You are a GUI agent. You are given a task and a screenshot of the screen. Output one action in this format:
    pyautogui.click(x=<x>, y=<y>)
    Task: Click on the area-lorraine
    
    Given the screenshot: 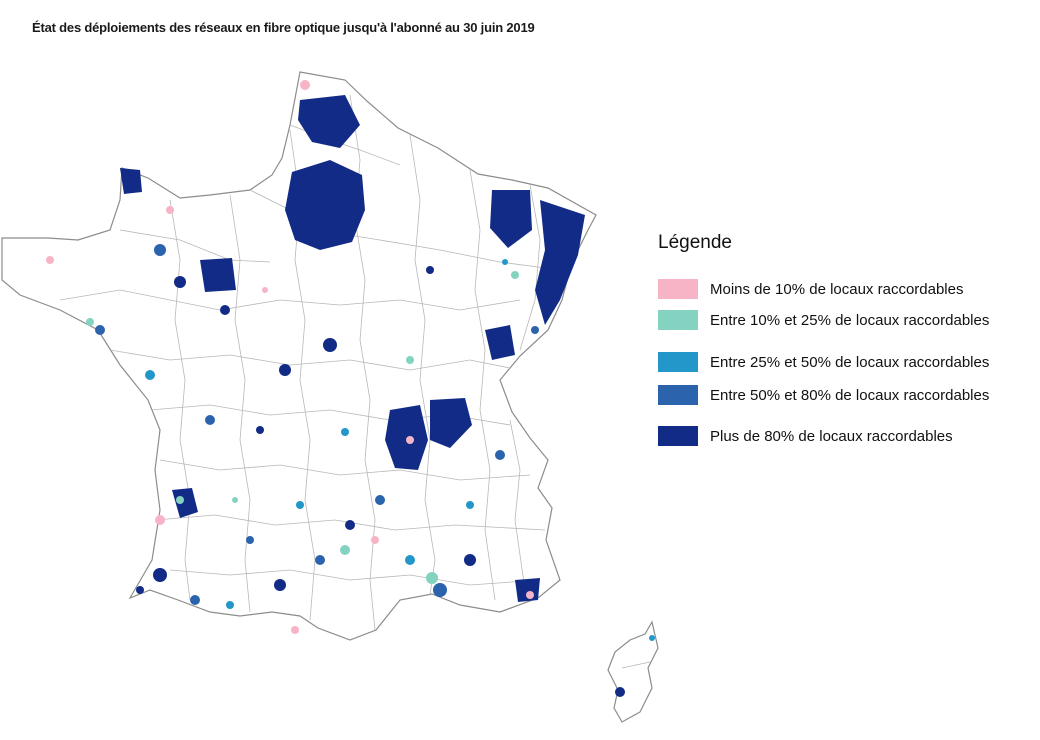 What is the action you would take?
    pyautogui.click(x=511, y=219)
    